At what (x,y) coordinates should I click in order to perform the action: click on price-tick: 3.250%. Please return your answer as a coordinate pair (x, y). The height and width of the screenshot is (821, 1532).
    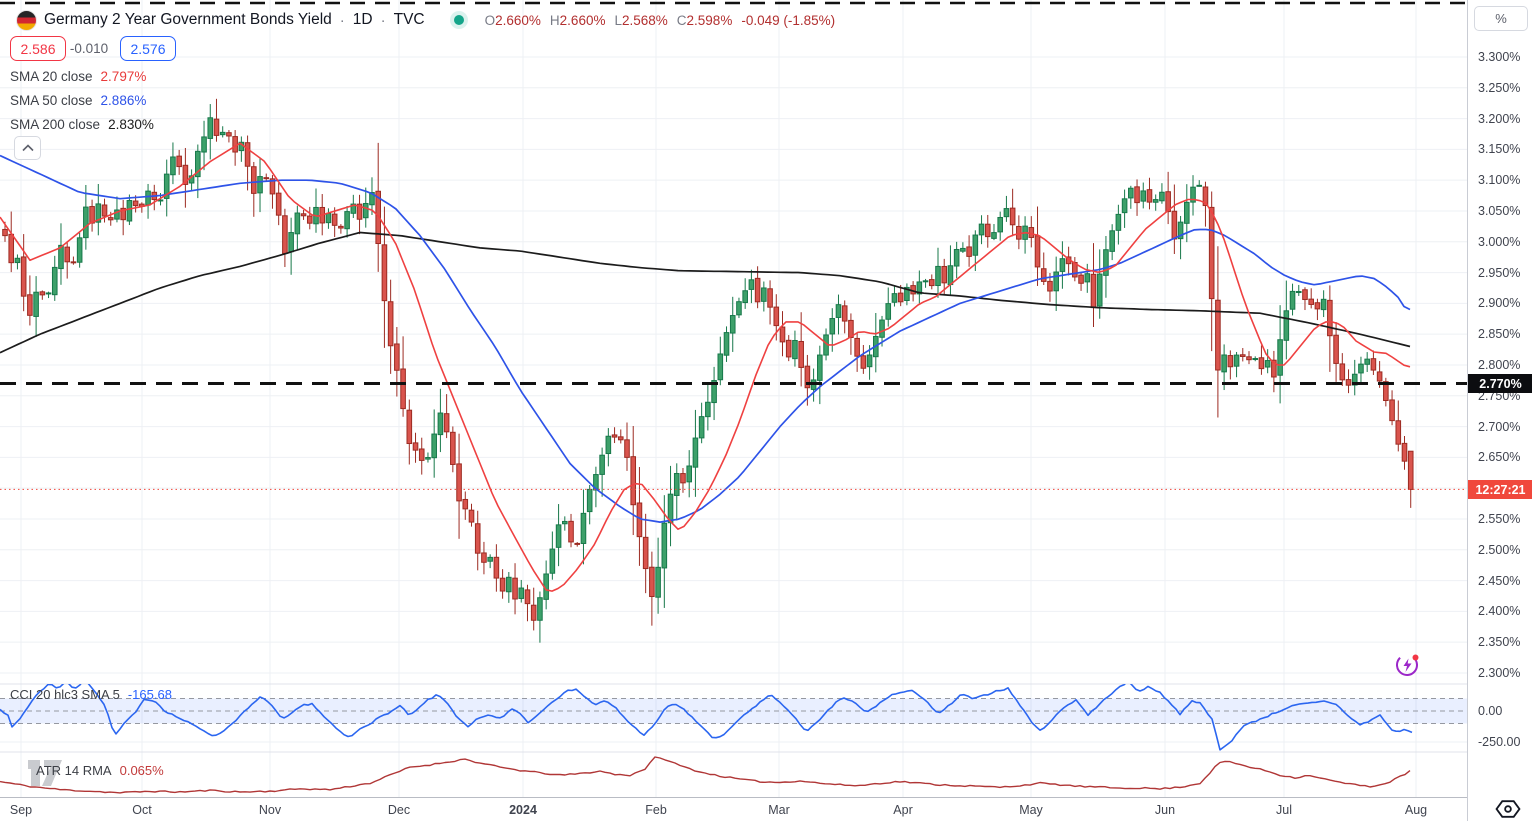
    Looking at the image, I should click on (1499, 87).